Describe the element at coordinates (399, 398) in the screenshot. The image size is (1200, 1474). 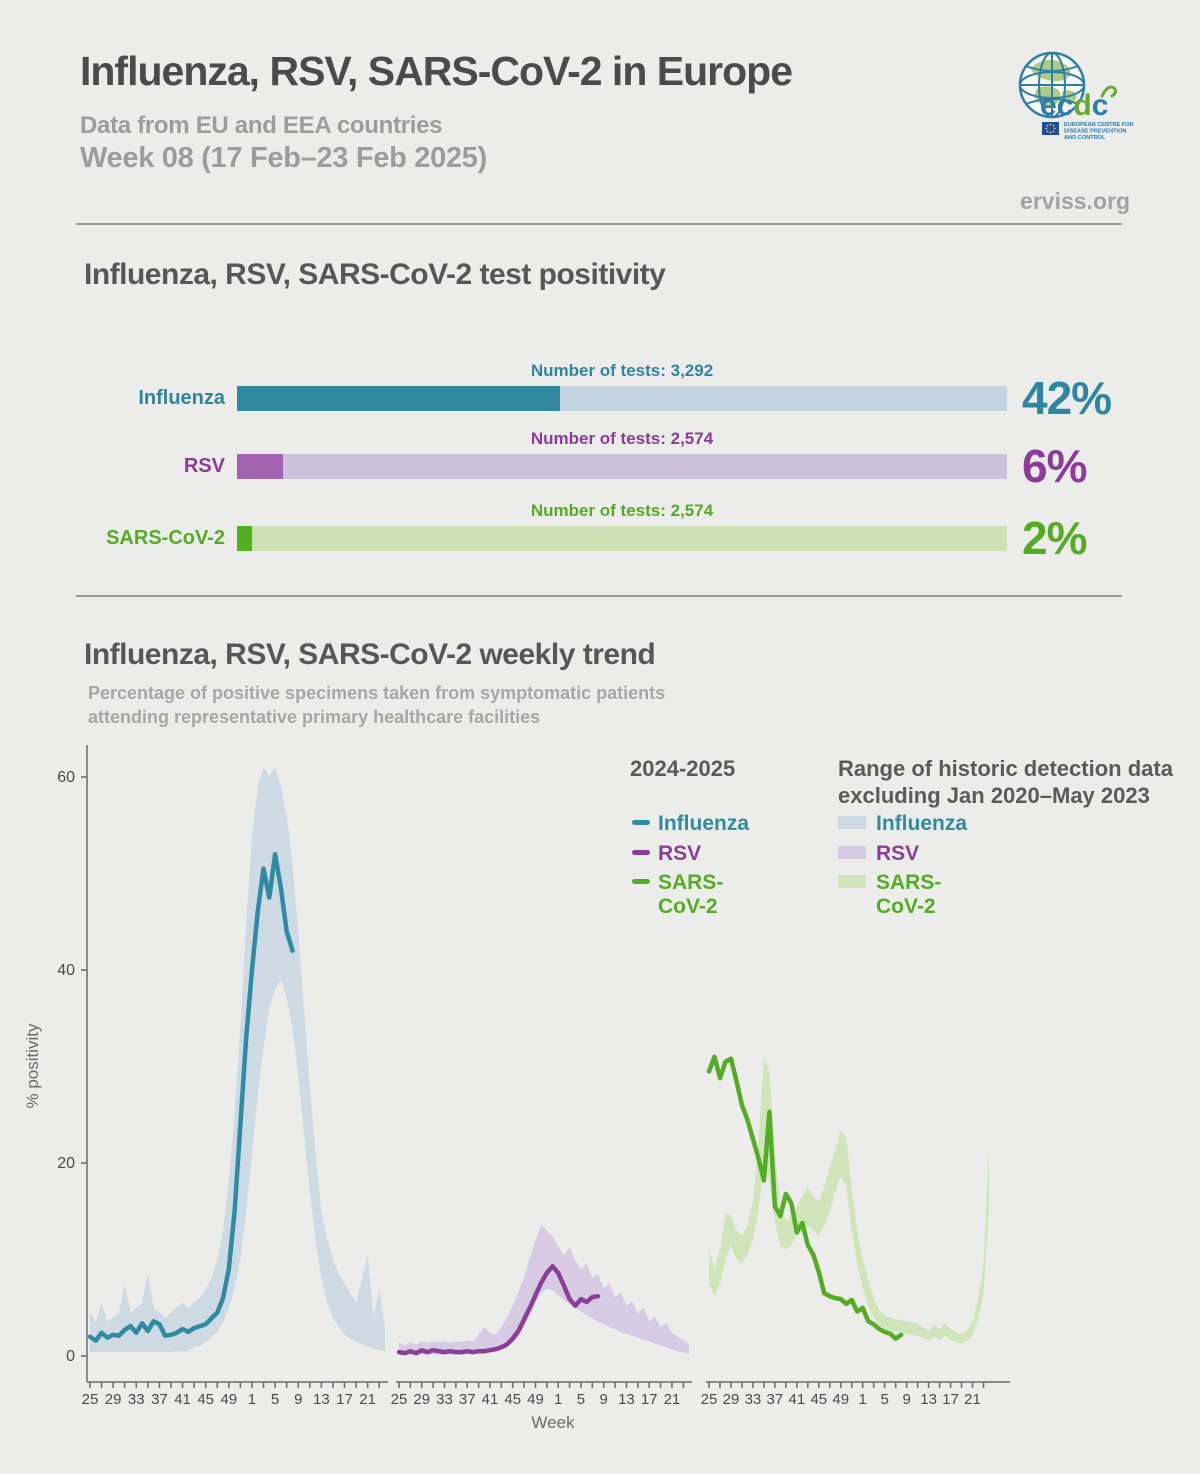
I see `influenza-positivity-bar-fill` at that location.